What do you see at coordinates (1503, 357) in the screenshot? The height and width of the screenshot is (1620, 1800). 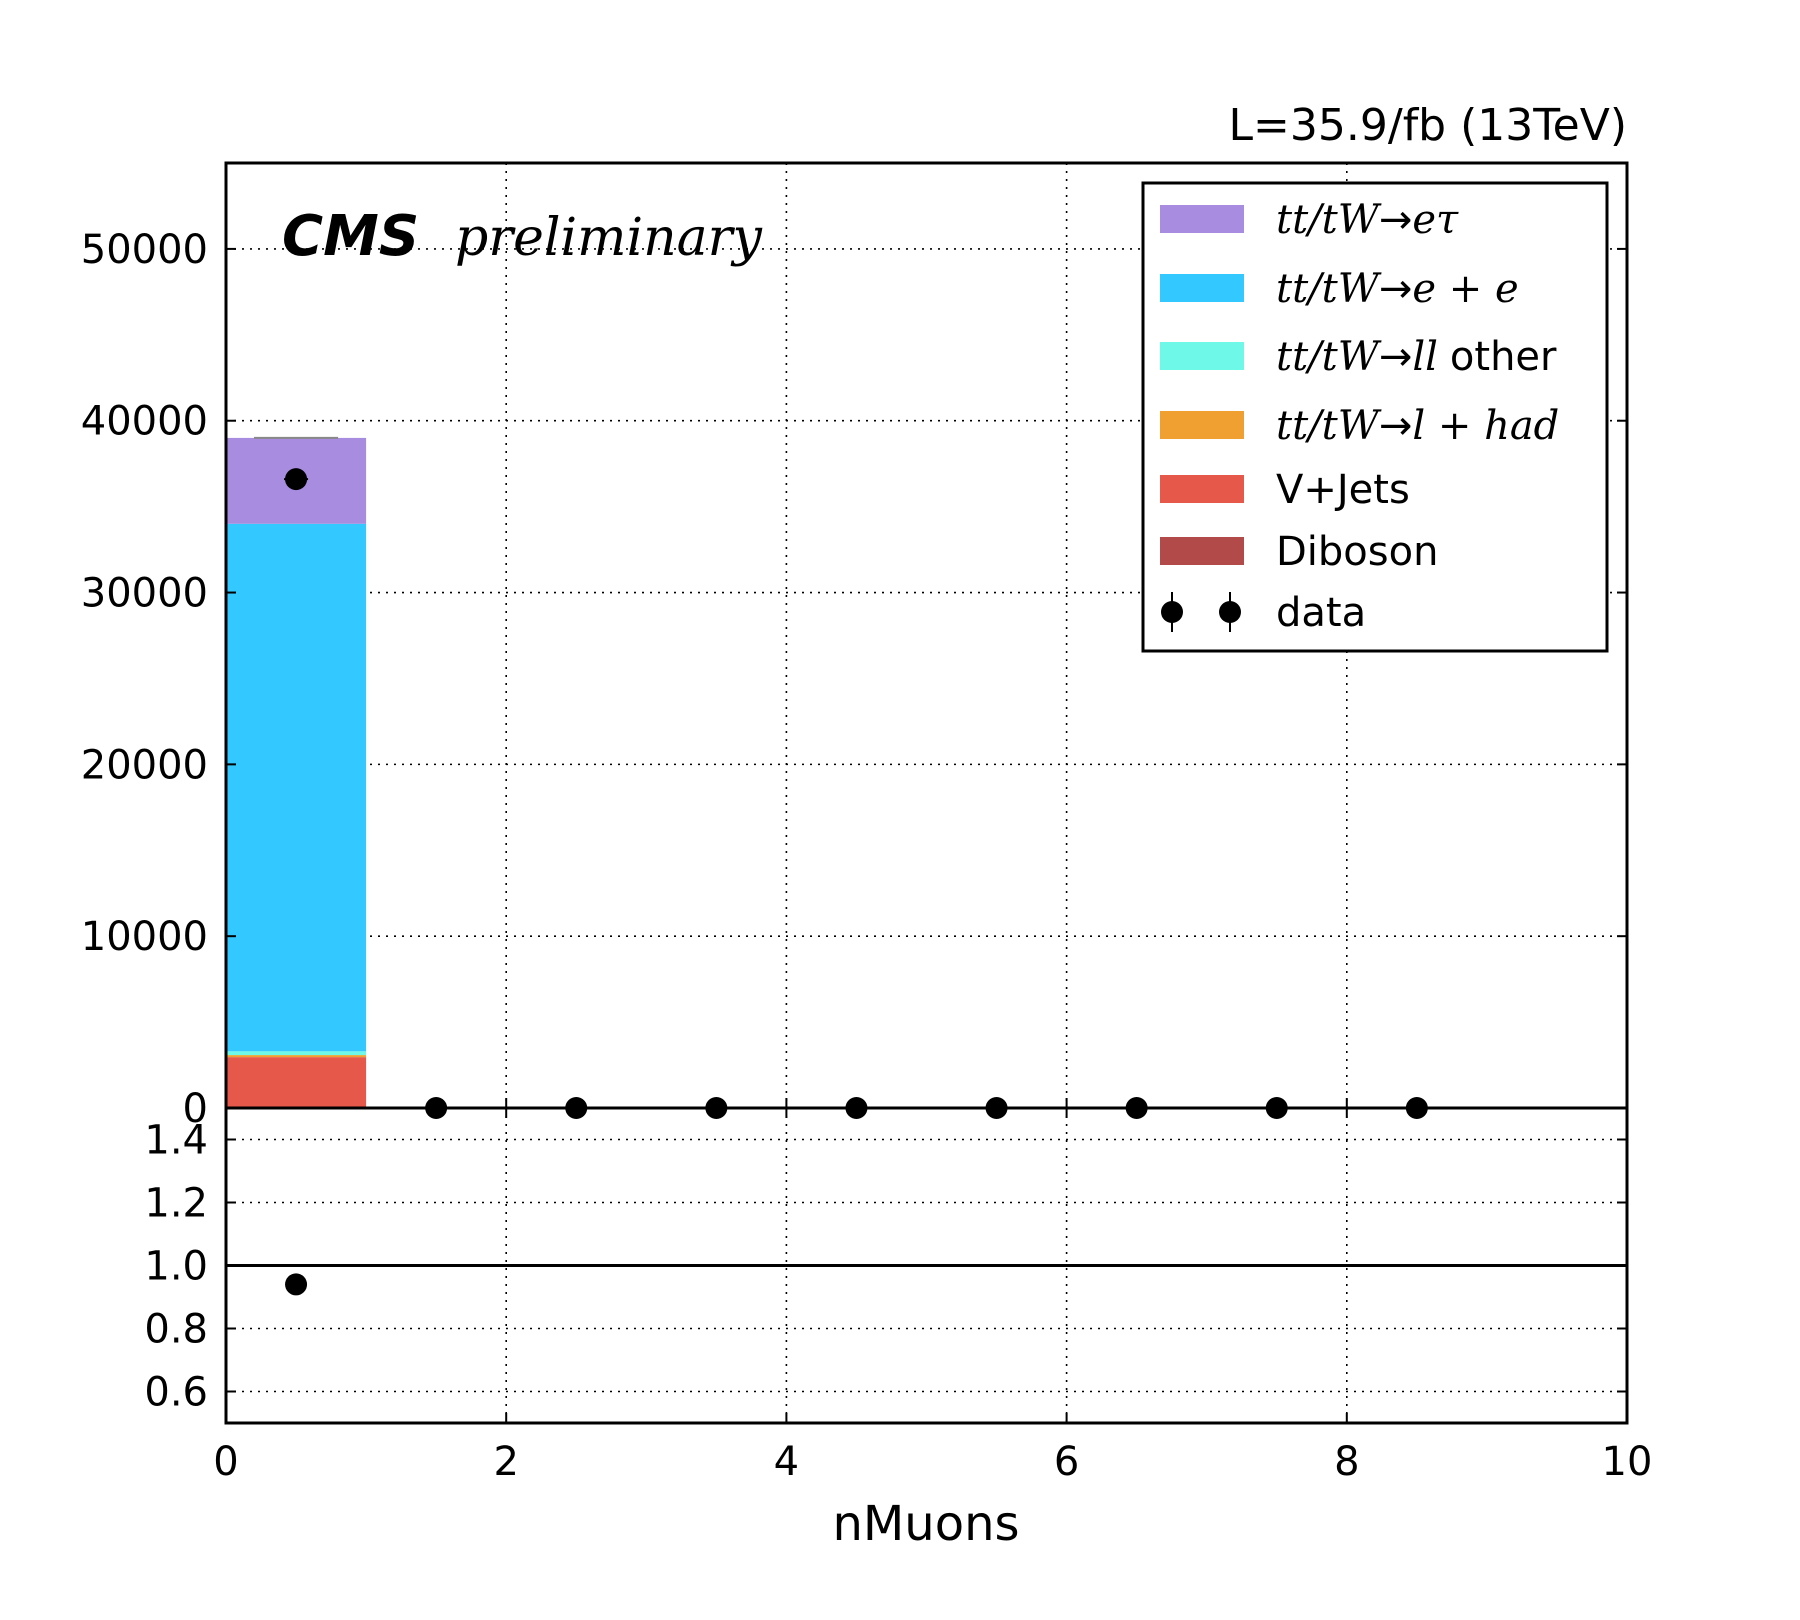 I see `legend-label-extra: other` at bounding box center [1503, 357].